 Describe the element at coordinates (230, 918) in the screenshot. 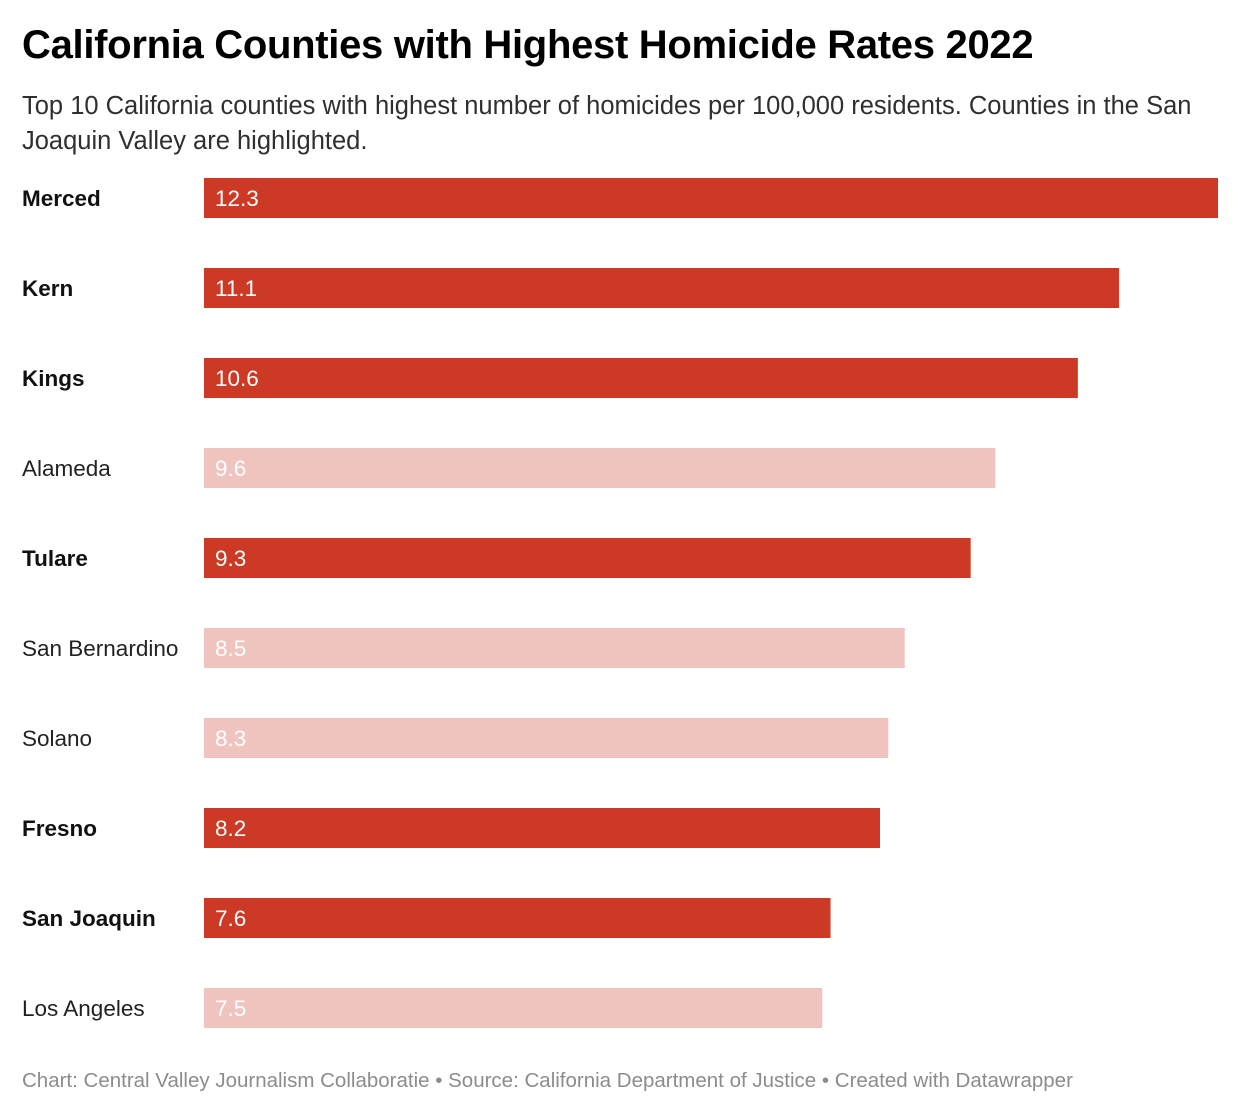

I see `value-label: 7.6` at that location.